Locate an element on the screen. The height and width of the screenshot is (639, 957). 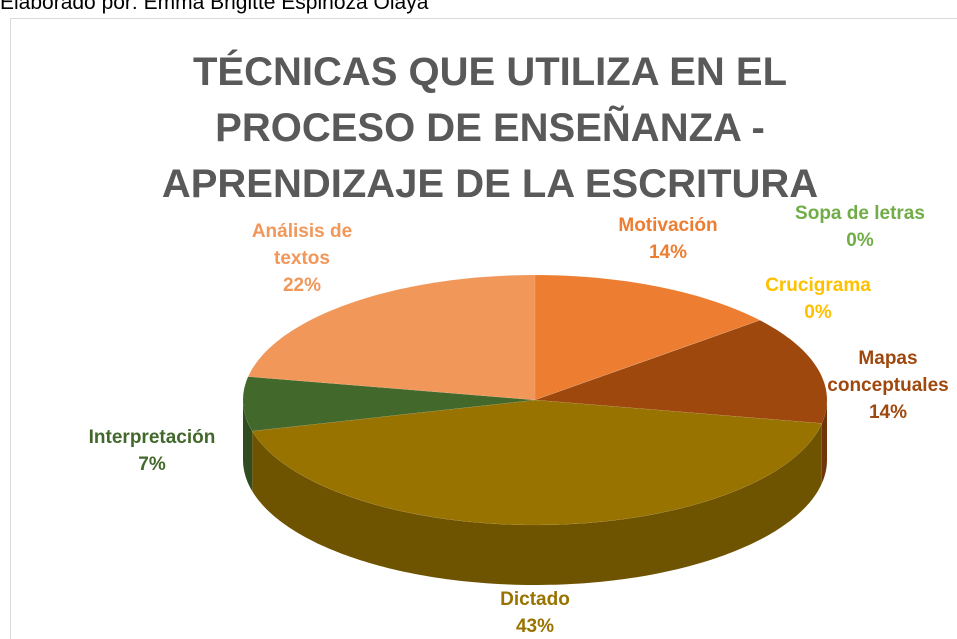
data-label: Mapas conceptuales 14% is located at coordinates (887, 385).